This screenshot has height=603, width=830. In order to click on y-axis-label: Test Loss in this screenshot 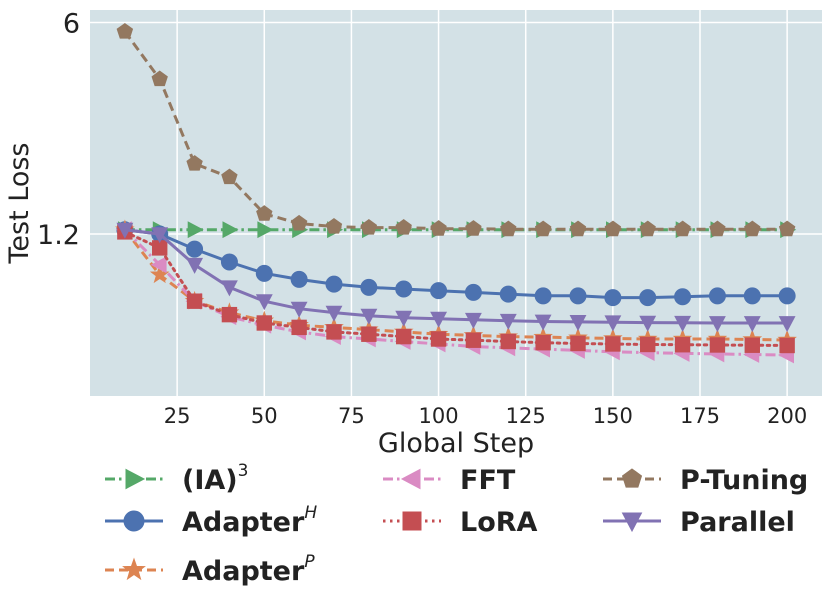, I will do `click(19, 204)`.